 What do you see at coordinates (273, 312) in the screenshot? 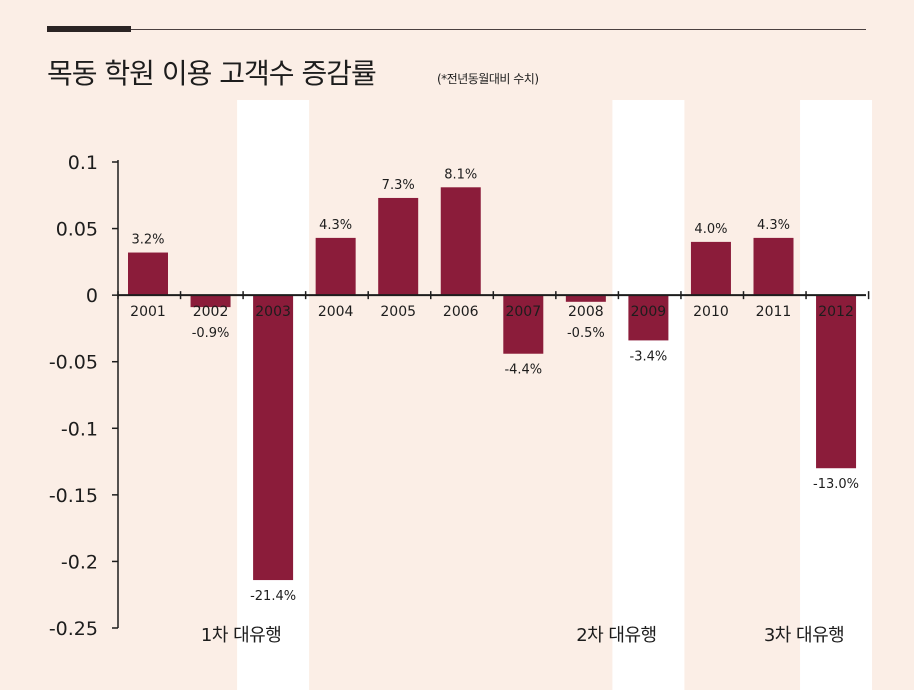
I see `category-label: 2003` at bounding box center [273, 312].